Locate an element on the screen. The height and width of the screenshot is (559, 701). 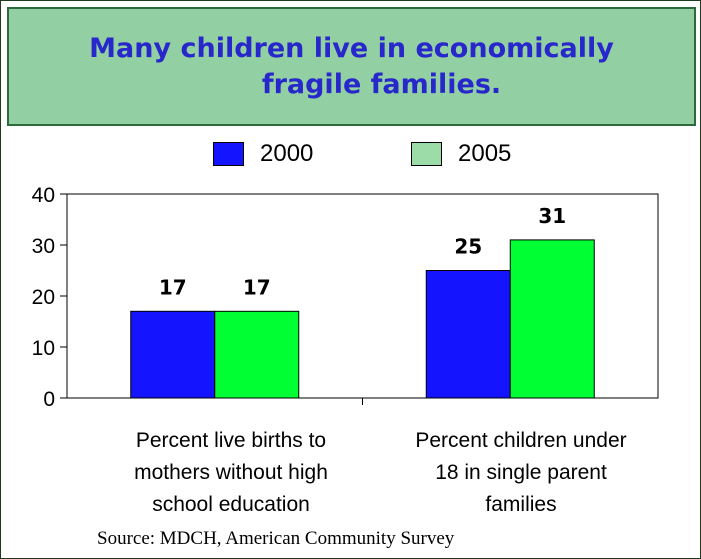
y-tick-label-30: 30 is located at coordinates (43, 246).